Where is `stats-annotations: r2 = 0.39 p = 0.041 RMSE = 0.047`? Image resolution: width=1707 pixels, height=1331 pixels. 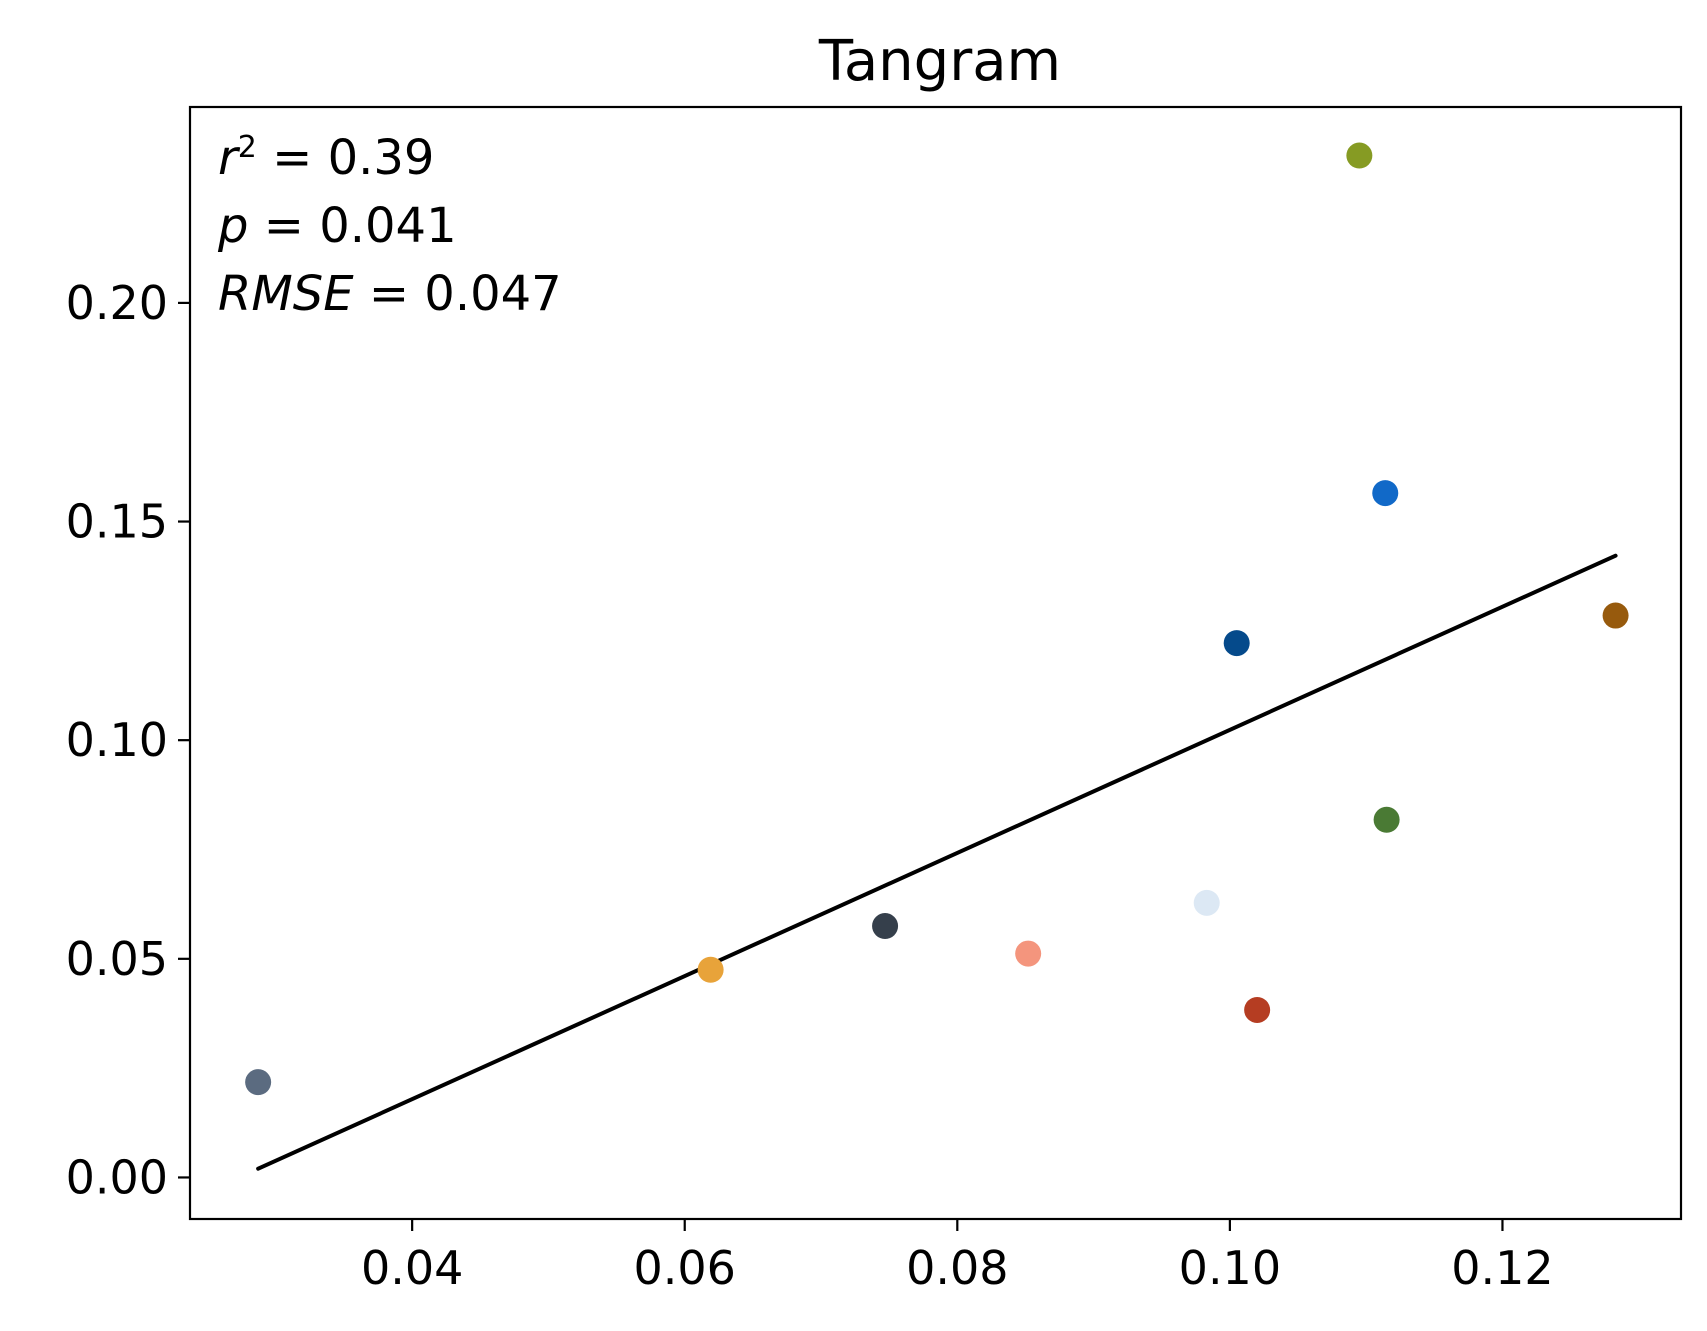
stats-annotations: r2 = 0.39 p = 0.041 RMSE = 0.047 is located at coordinates (389, 226).